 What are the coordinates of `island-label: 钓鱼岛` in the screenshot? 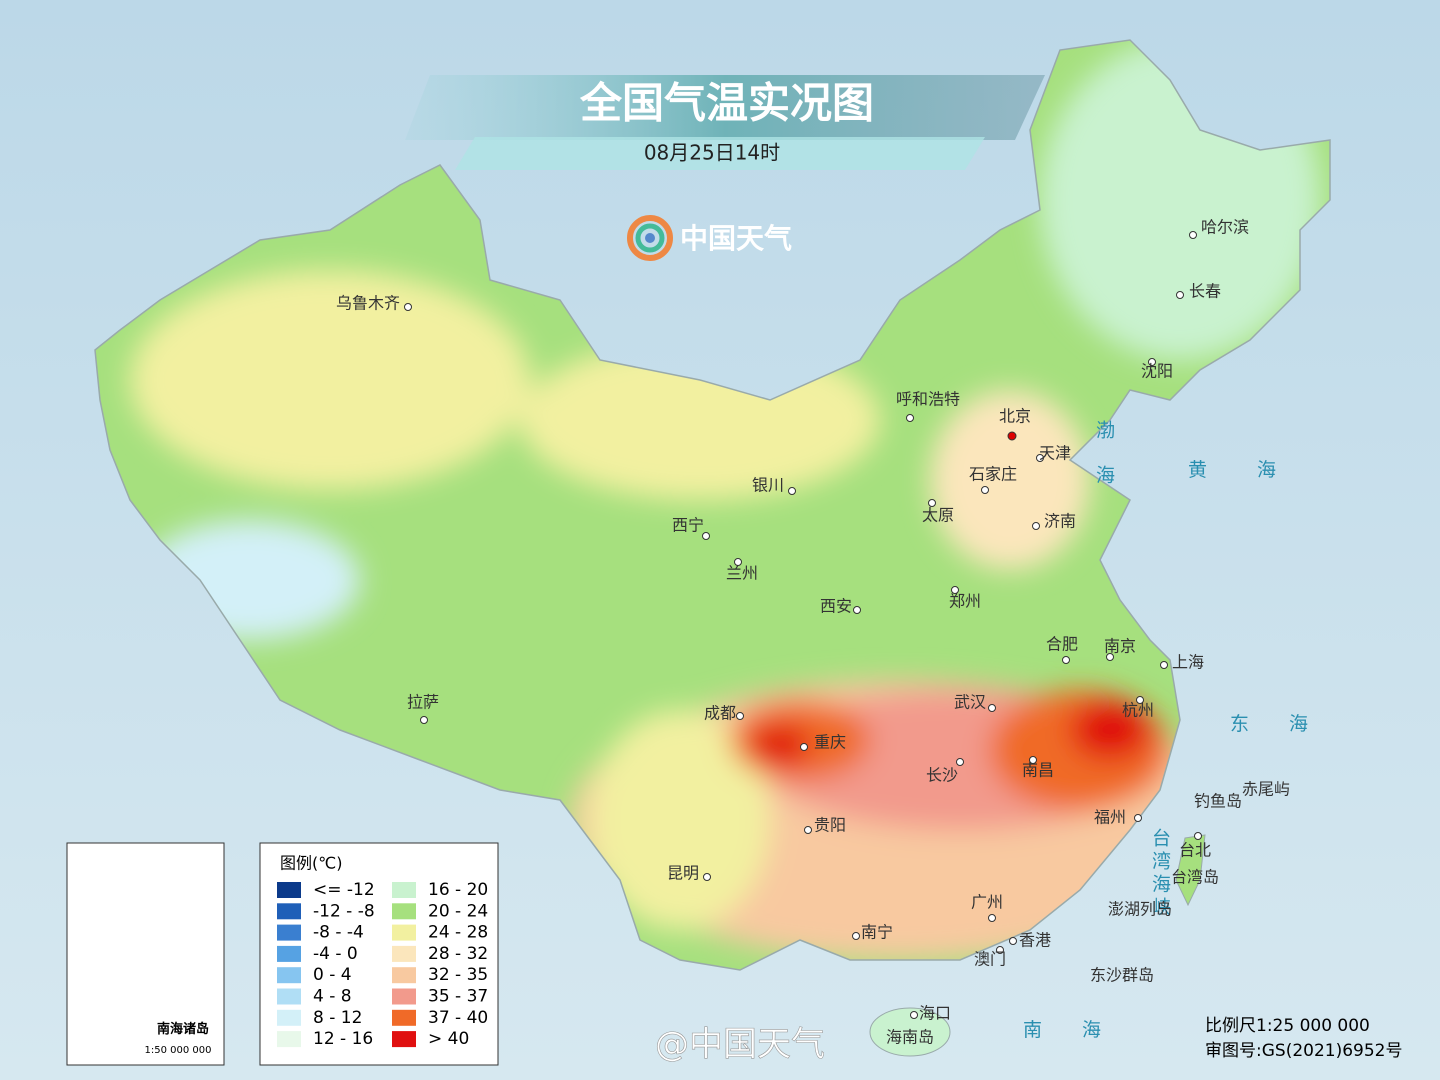 It's located at (1218, 801).